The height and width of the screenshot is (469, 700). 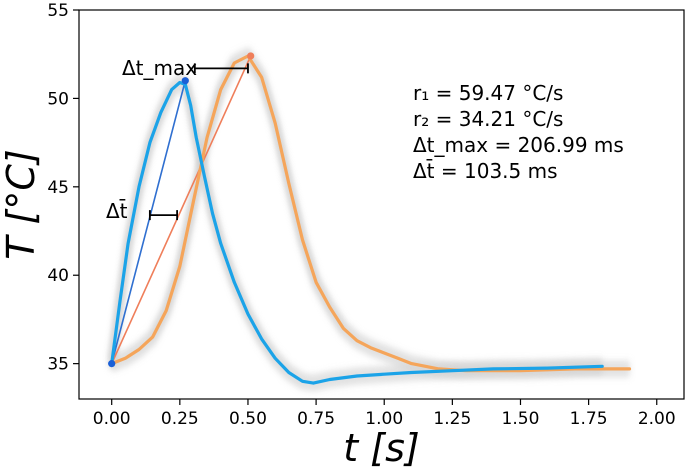 I want to click on x-tick-label: 1.50, so click(x=521, y=419).